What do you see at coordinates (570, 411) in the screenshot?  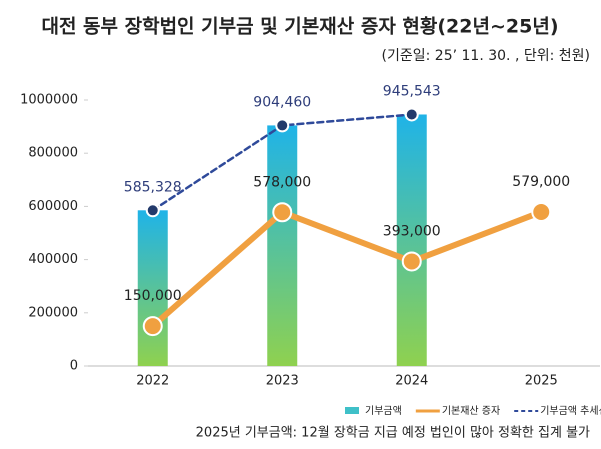 I see `legend-label: 기부금액 추세선` at bounding box center [570, 411].